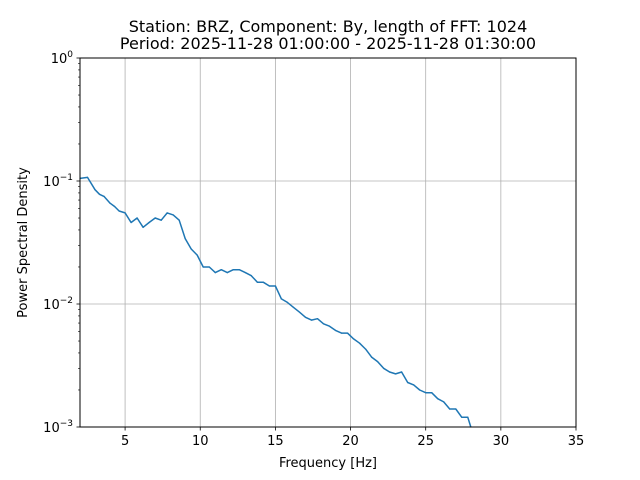  Describe the element at coordinates (501, 441) in the screenshot. I see `x-tick-label: 30` at that location.